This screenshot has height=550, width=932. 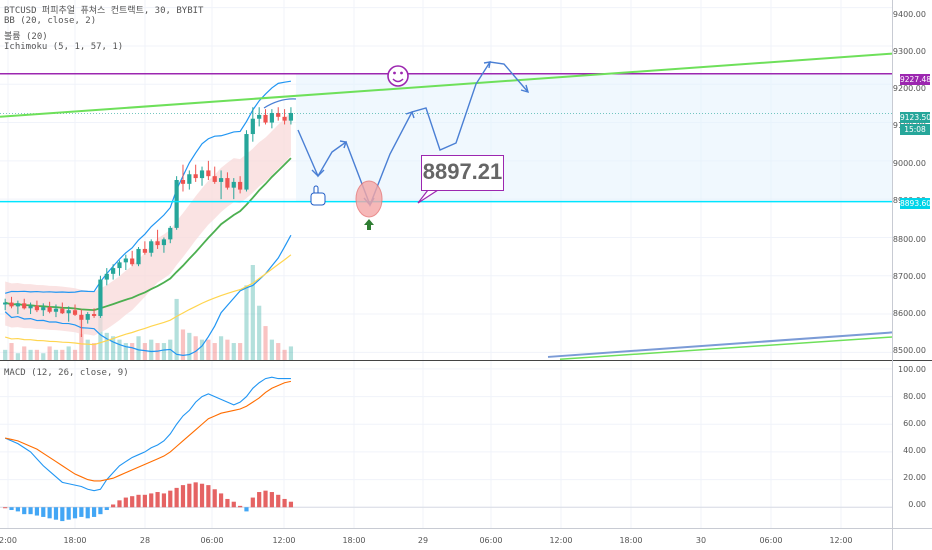 What do you see at coordinates (318, 195) in the screenshot?
I see `pointing-hand-icon` at bounding box center [318, 195].